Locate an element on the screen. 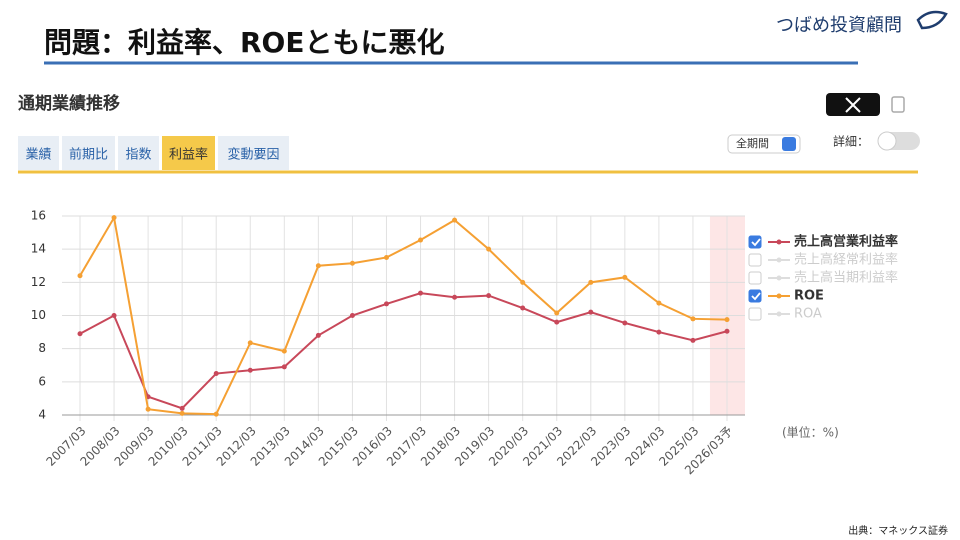 The width and height of the screenshot is (960, 540). logo-mark is located at coordinates (932, 20).